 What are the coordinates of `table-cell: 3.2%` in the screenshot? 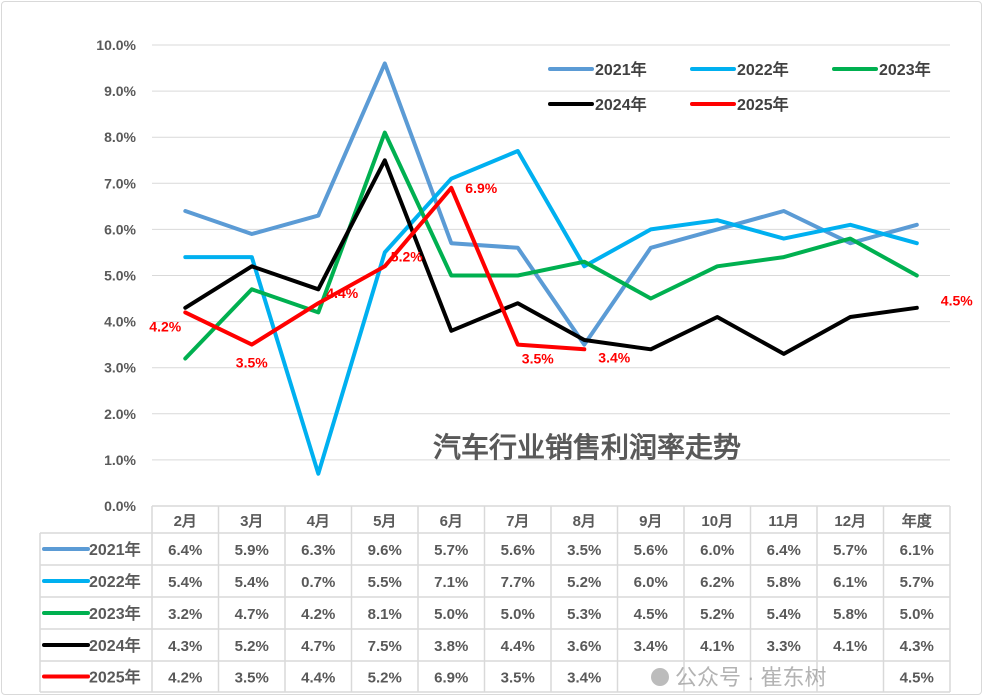 It's located at (185, 614).